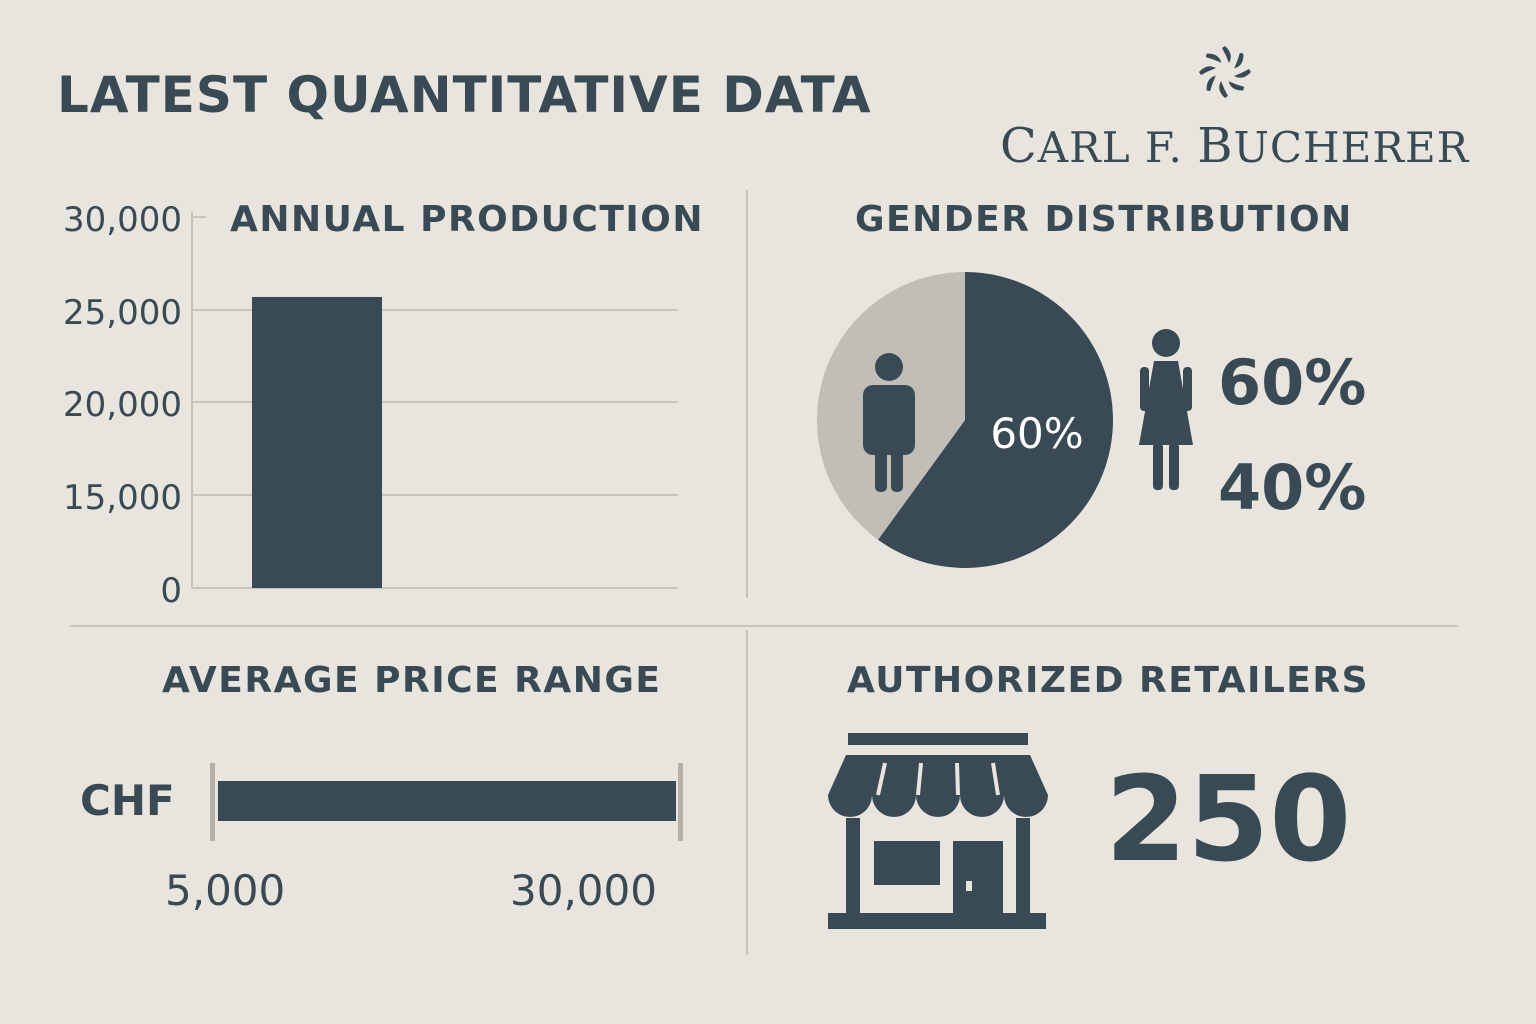 The image size is (1536, 1024). What do you see at coordinates (412, 680) in the screenshot?
I see `average-price-range-title: AVERAGE PRICE RANGE` at bounding box center [412, 680].